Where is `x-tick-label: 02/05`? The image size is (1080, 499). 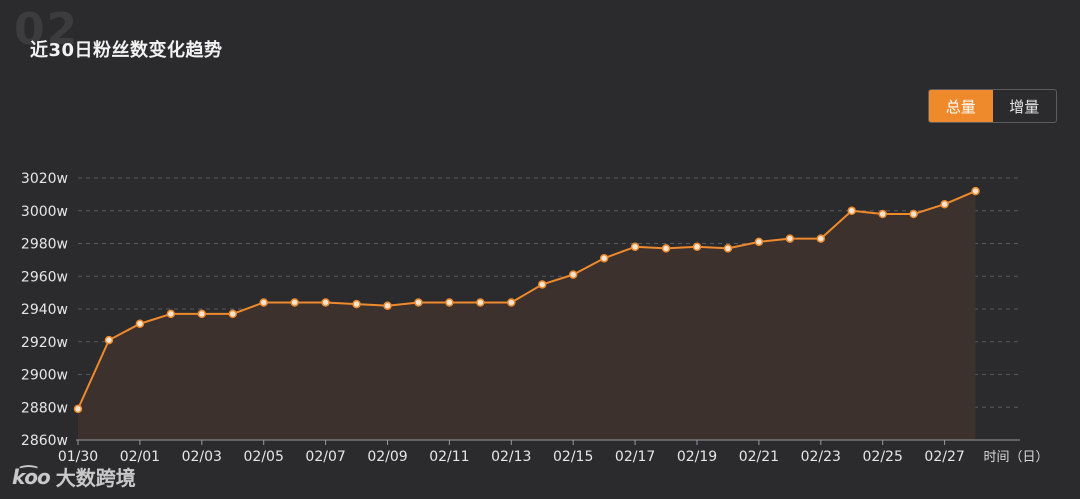 x-tick-label: 02/05 is located at coordinates (264, 457).